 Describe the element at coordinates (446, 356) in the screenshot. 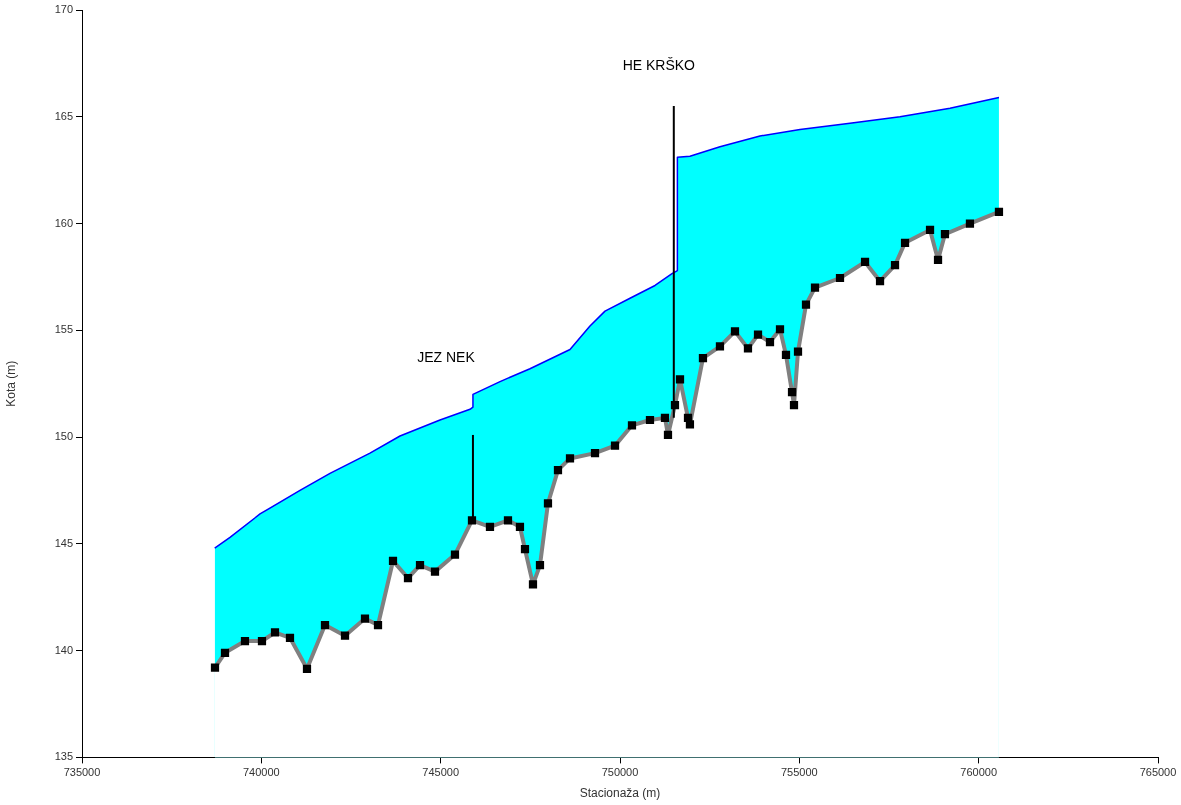

I see `annotation: JEZ NEK` at that location.